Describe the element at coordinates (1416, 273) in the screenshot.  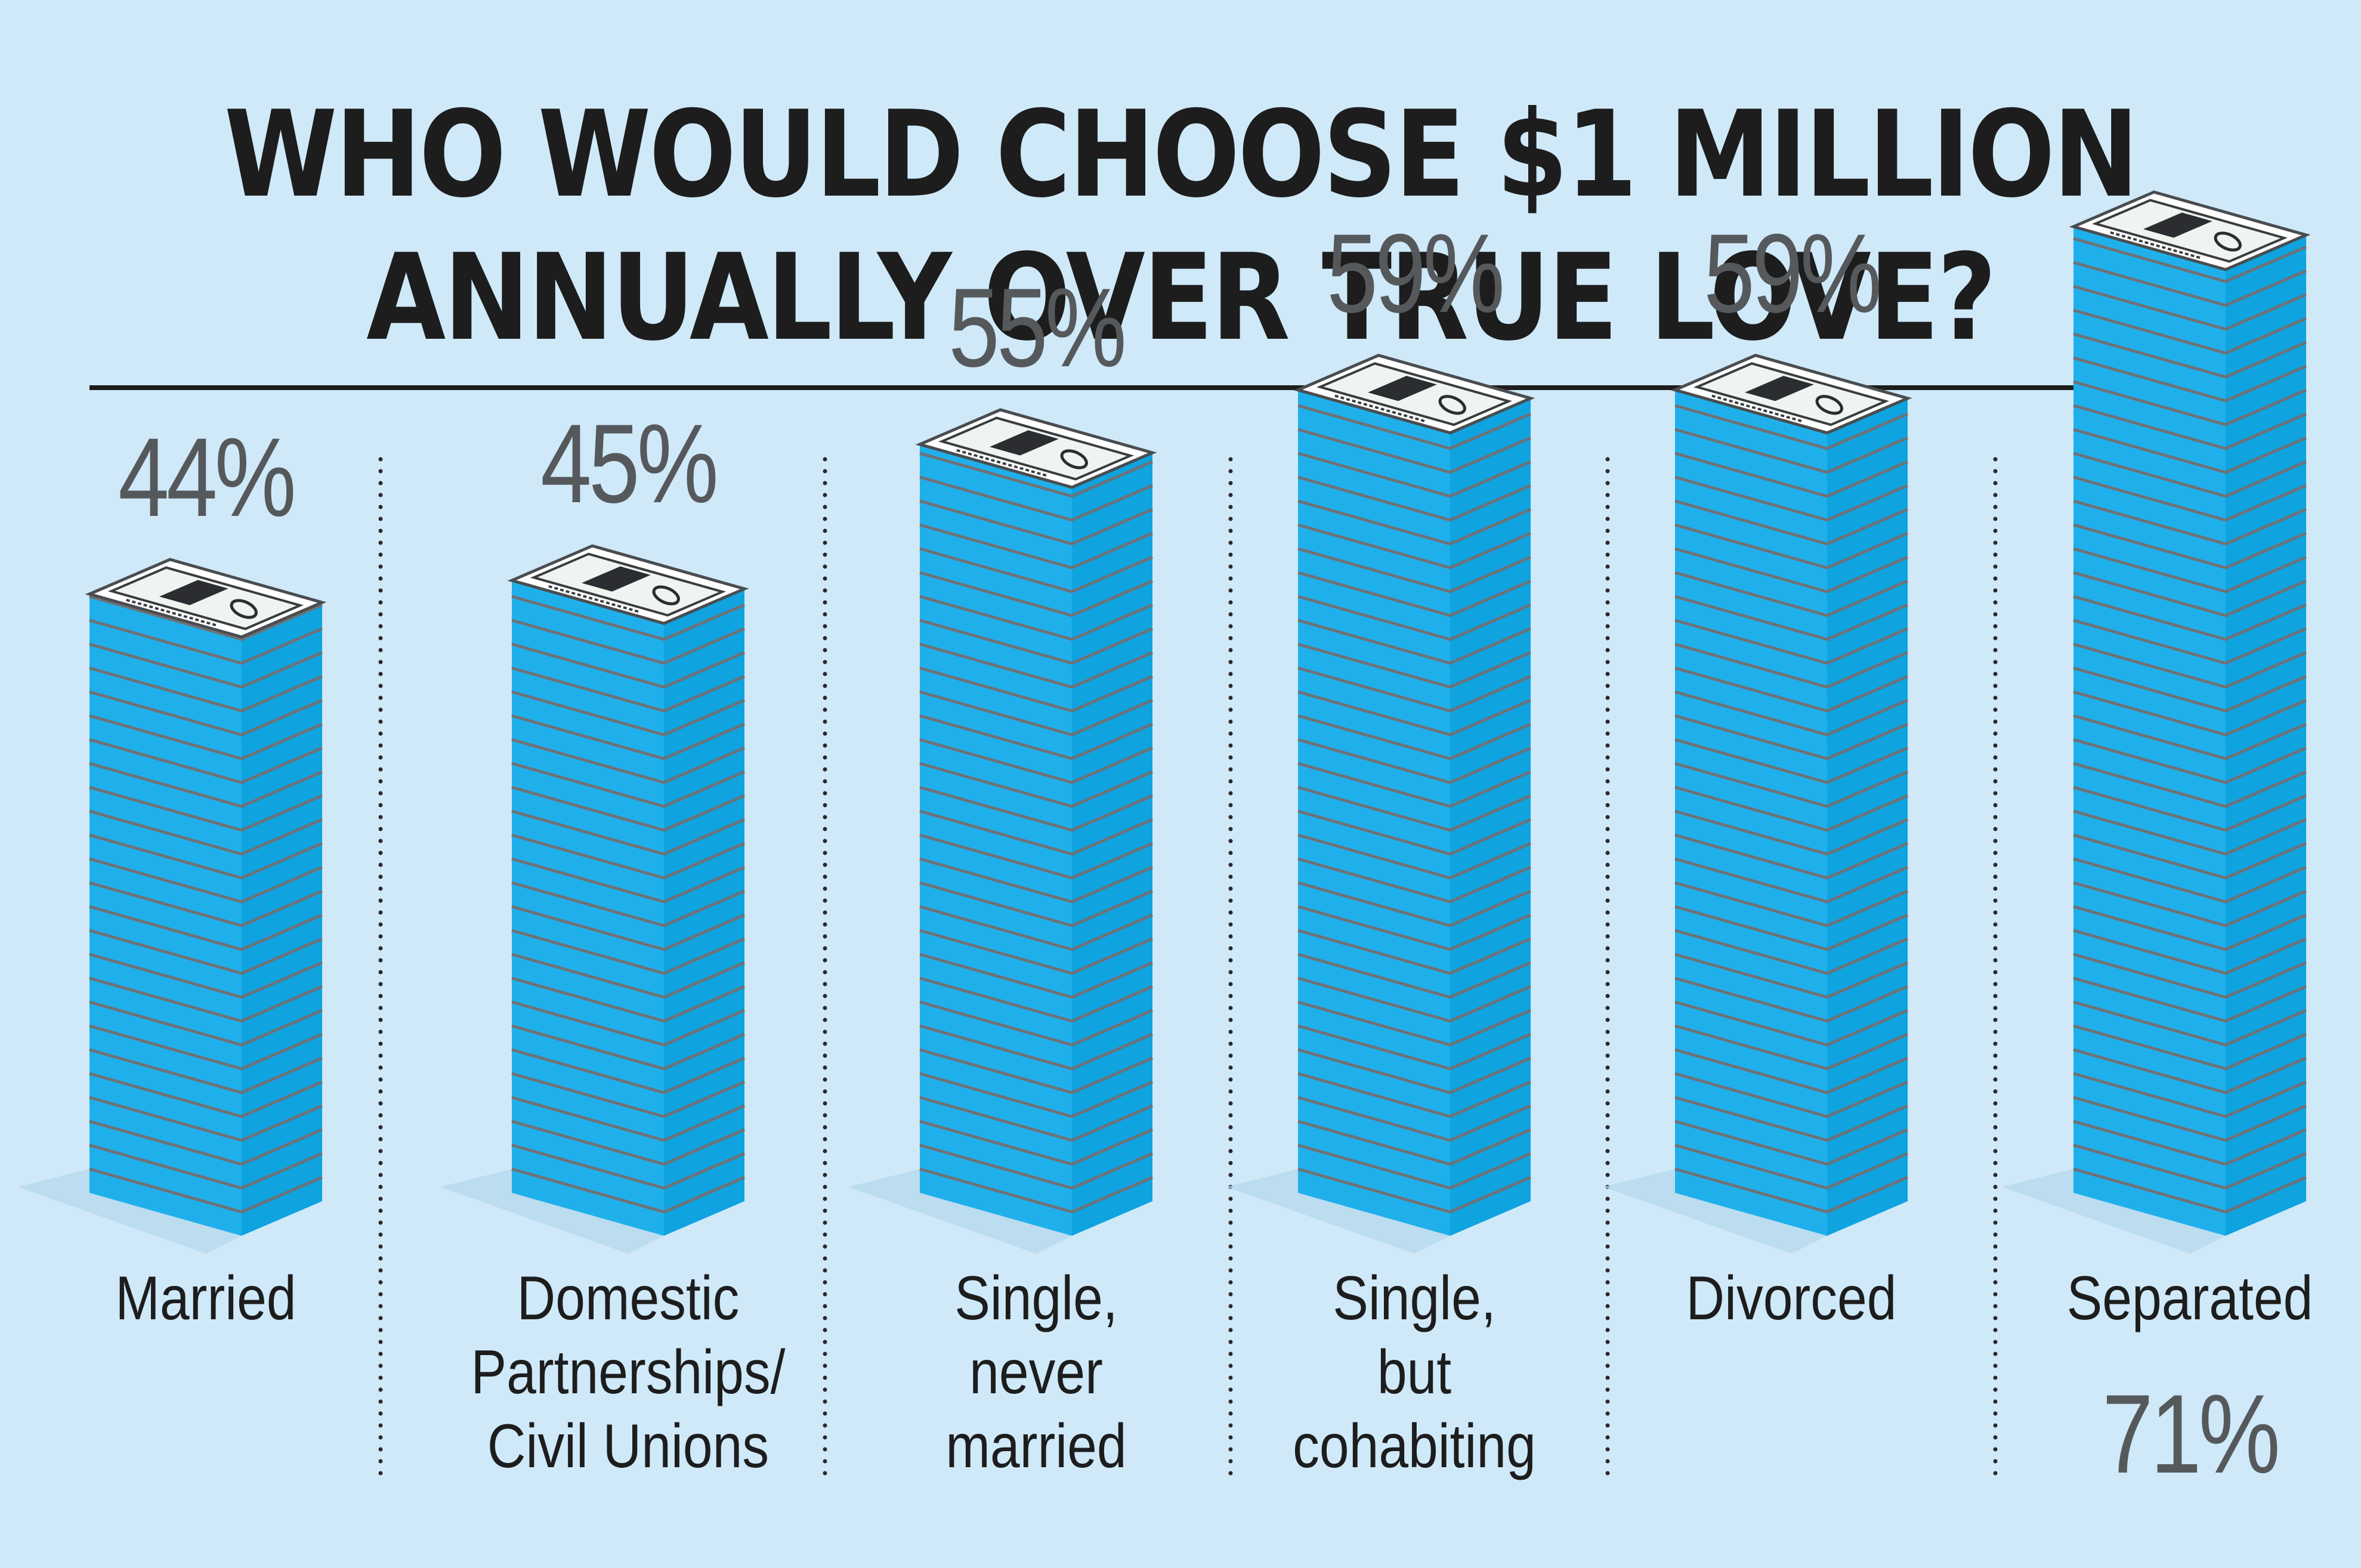
I see `bar-value-label: 59%` at that location.